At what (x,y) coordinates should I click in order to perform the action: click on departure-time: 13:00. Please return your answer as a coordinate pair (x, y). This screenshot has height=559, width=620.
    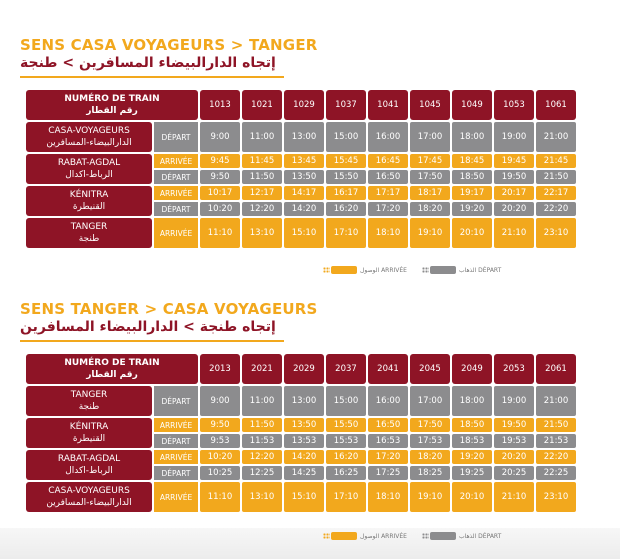
    Looking at the image, I should click on (304, 401).